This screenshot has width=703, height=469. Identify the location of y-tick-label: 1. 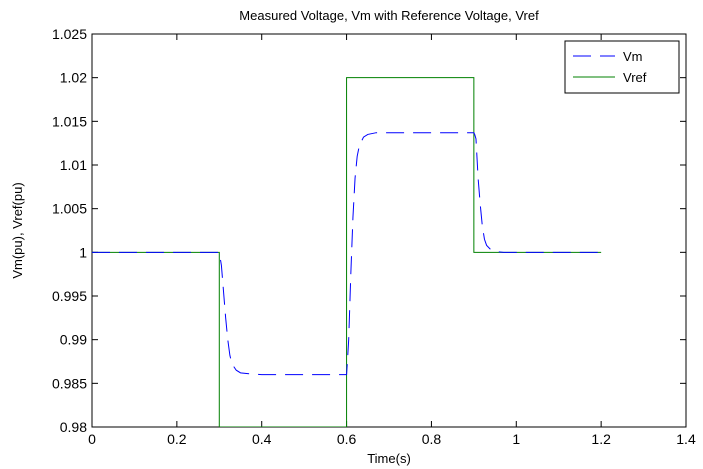
(83, 252).